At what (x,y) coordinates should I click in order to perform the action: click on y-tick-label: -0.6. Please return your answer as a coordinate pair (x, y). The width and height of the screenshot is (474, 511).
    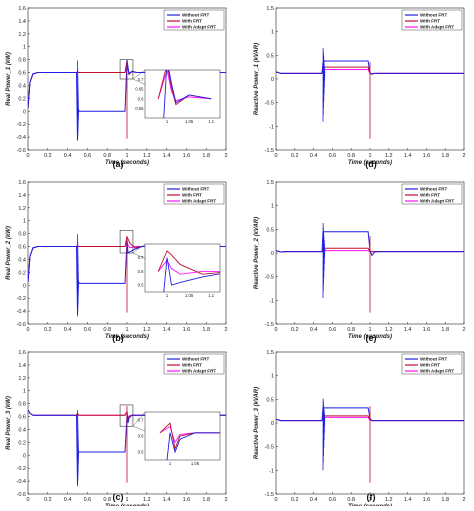
    Looking at the image, I should click on (21, 151).